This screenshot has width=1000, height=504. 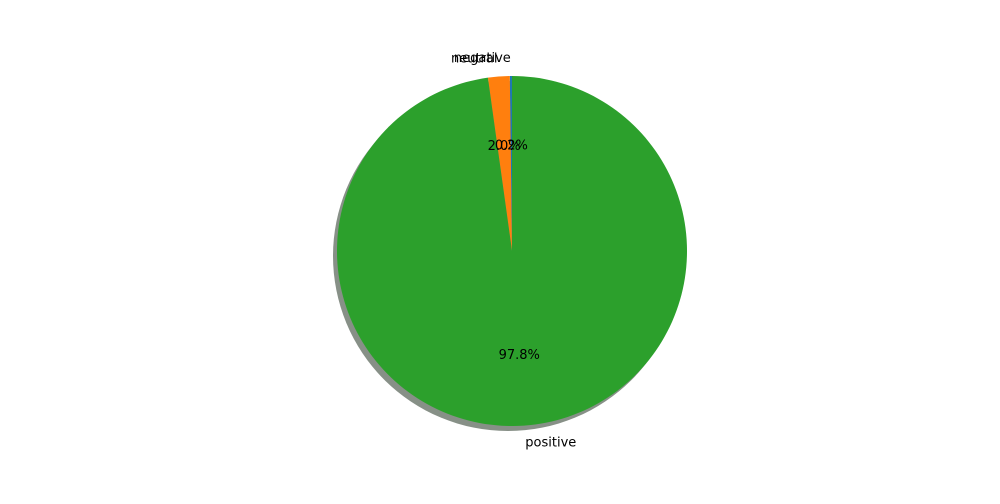 I want to click on pie-category-label-negative: negative, so click(x=482, y=58).